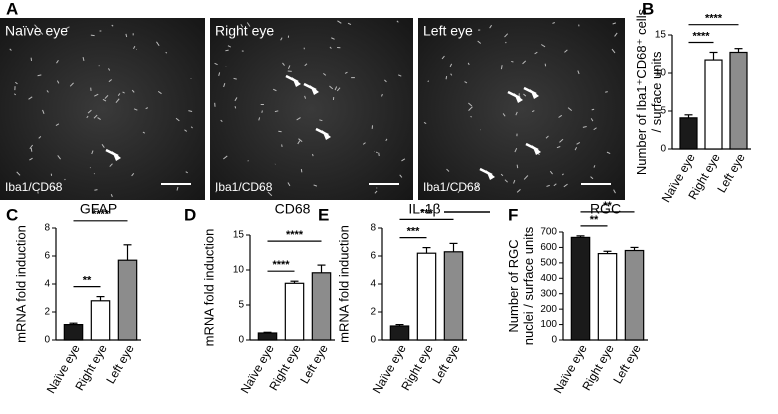 The image size is (778, 414). Describe the element at coordinates (239, 270) in the screenshot. I see `y-tick-label: 10` at that location.